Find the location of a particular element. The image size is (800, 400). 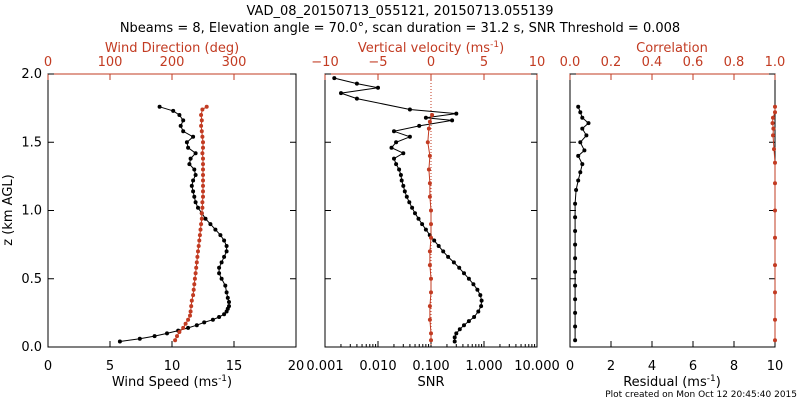

y-tick-label: 0.0 is located at coordinates (31, 347).